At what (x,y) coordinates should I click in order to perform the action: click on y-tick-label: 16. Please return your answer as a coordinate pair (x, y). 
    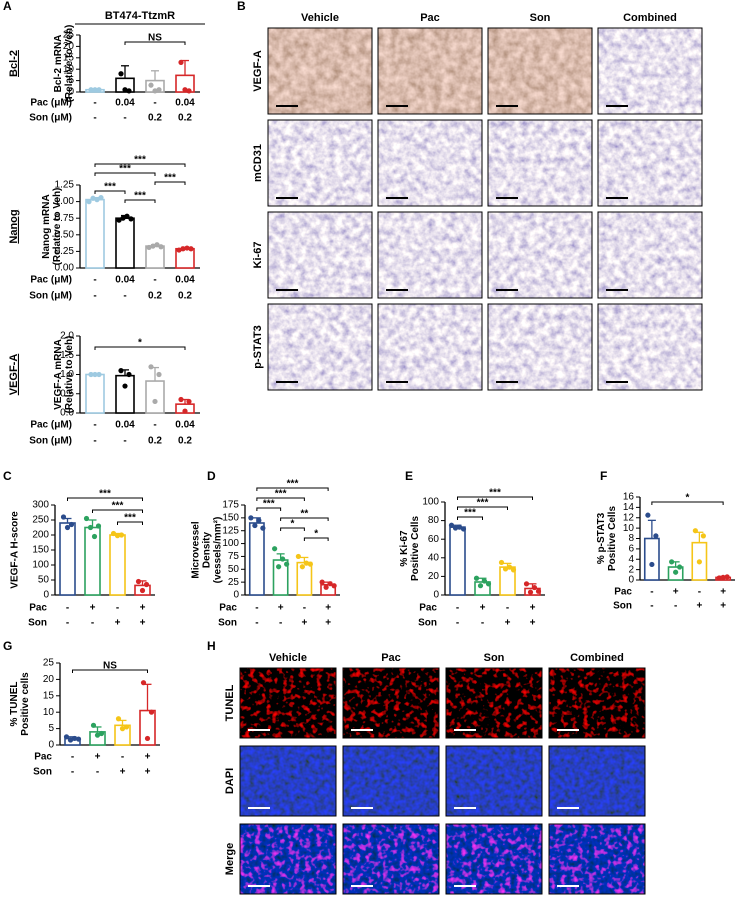
    Looking at the image, I should click on (629, 497).